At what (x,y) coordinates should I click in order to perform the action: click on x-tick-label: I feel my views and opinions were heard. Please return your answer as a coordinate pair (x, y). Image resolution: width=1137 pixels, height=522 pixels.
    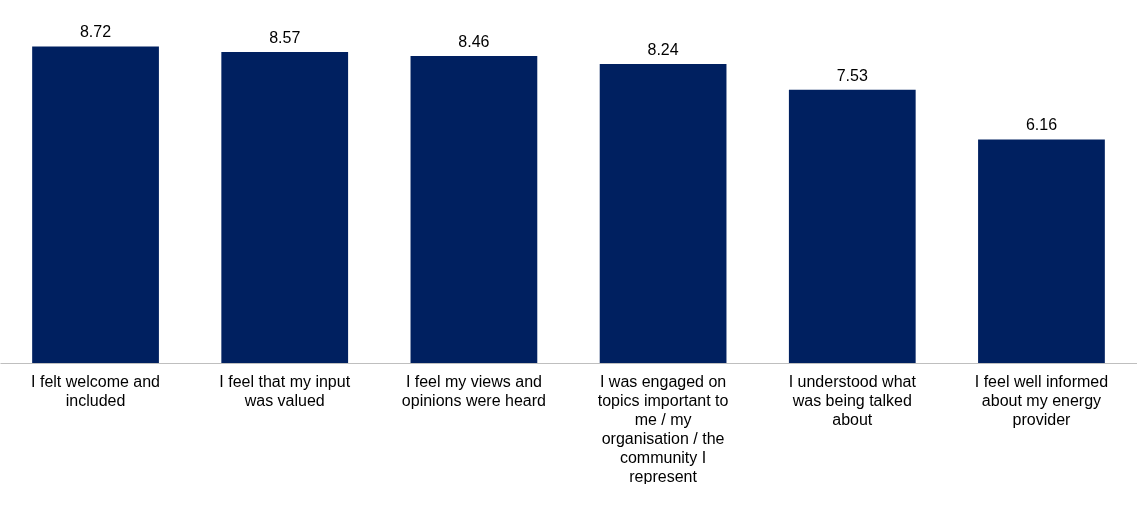
    Looking at the image, I should click on (473, 390).